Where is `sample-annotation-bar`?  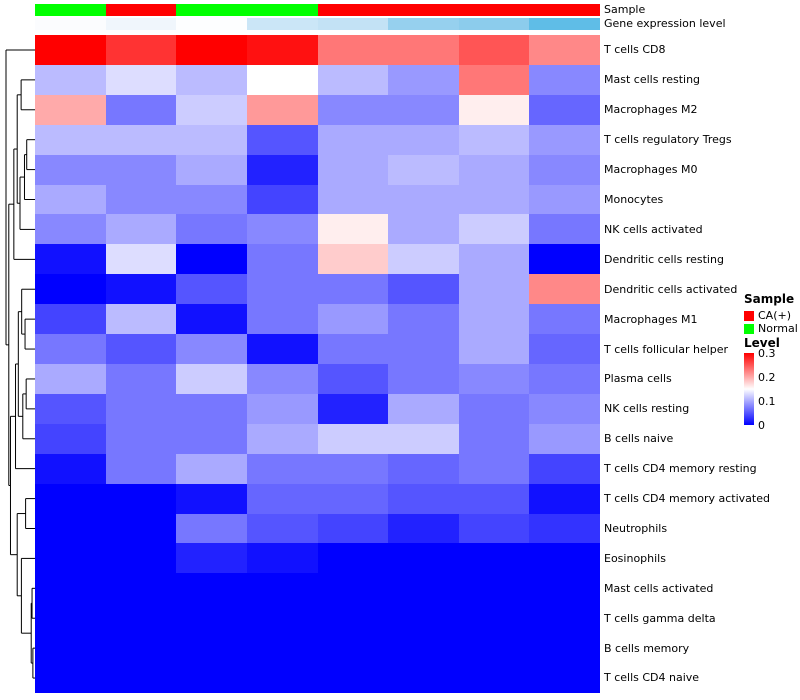
sample-annotation-bar is located at coordinates (317, 10).